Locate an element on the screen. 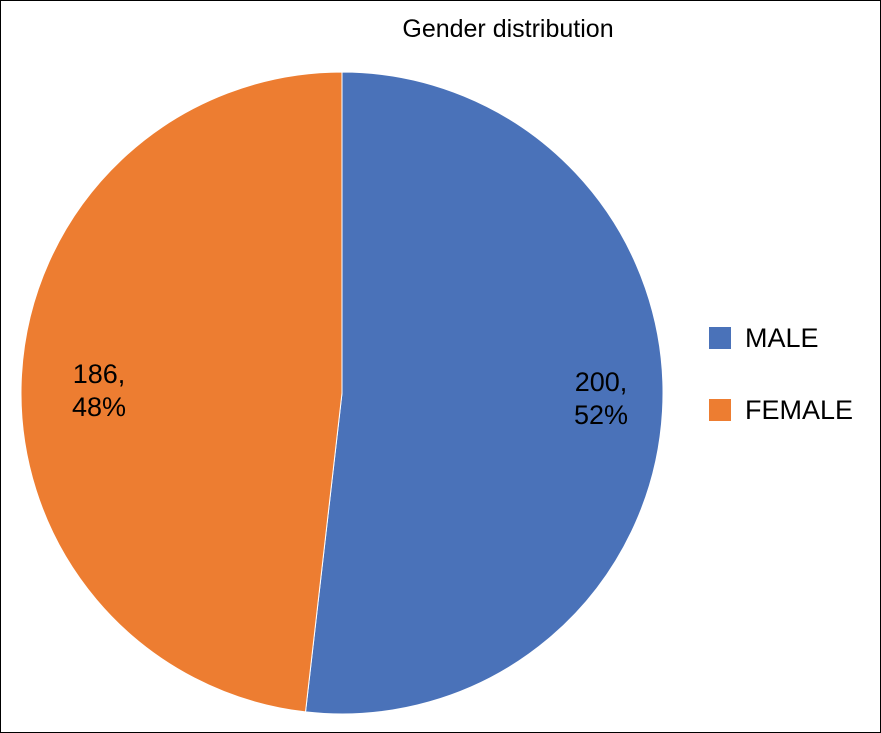  pie-data-labels: 200,52% 186,48% is located at coordinates (350, 394).